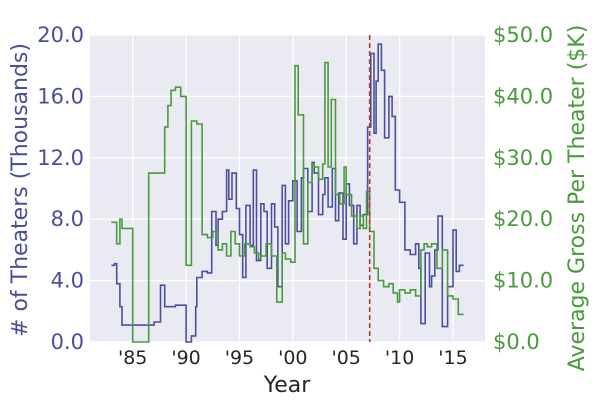 The image size is (600, 412). Describe the element at coordinates (452, 358) in the screenshot. I see `x-tick-label: '15` at that location.